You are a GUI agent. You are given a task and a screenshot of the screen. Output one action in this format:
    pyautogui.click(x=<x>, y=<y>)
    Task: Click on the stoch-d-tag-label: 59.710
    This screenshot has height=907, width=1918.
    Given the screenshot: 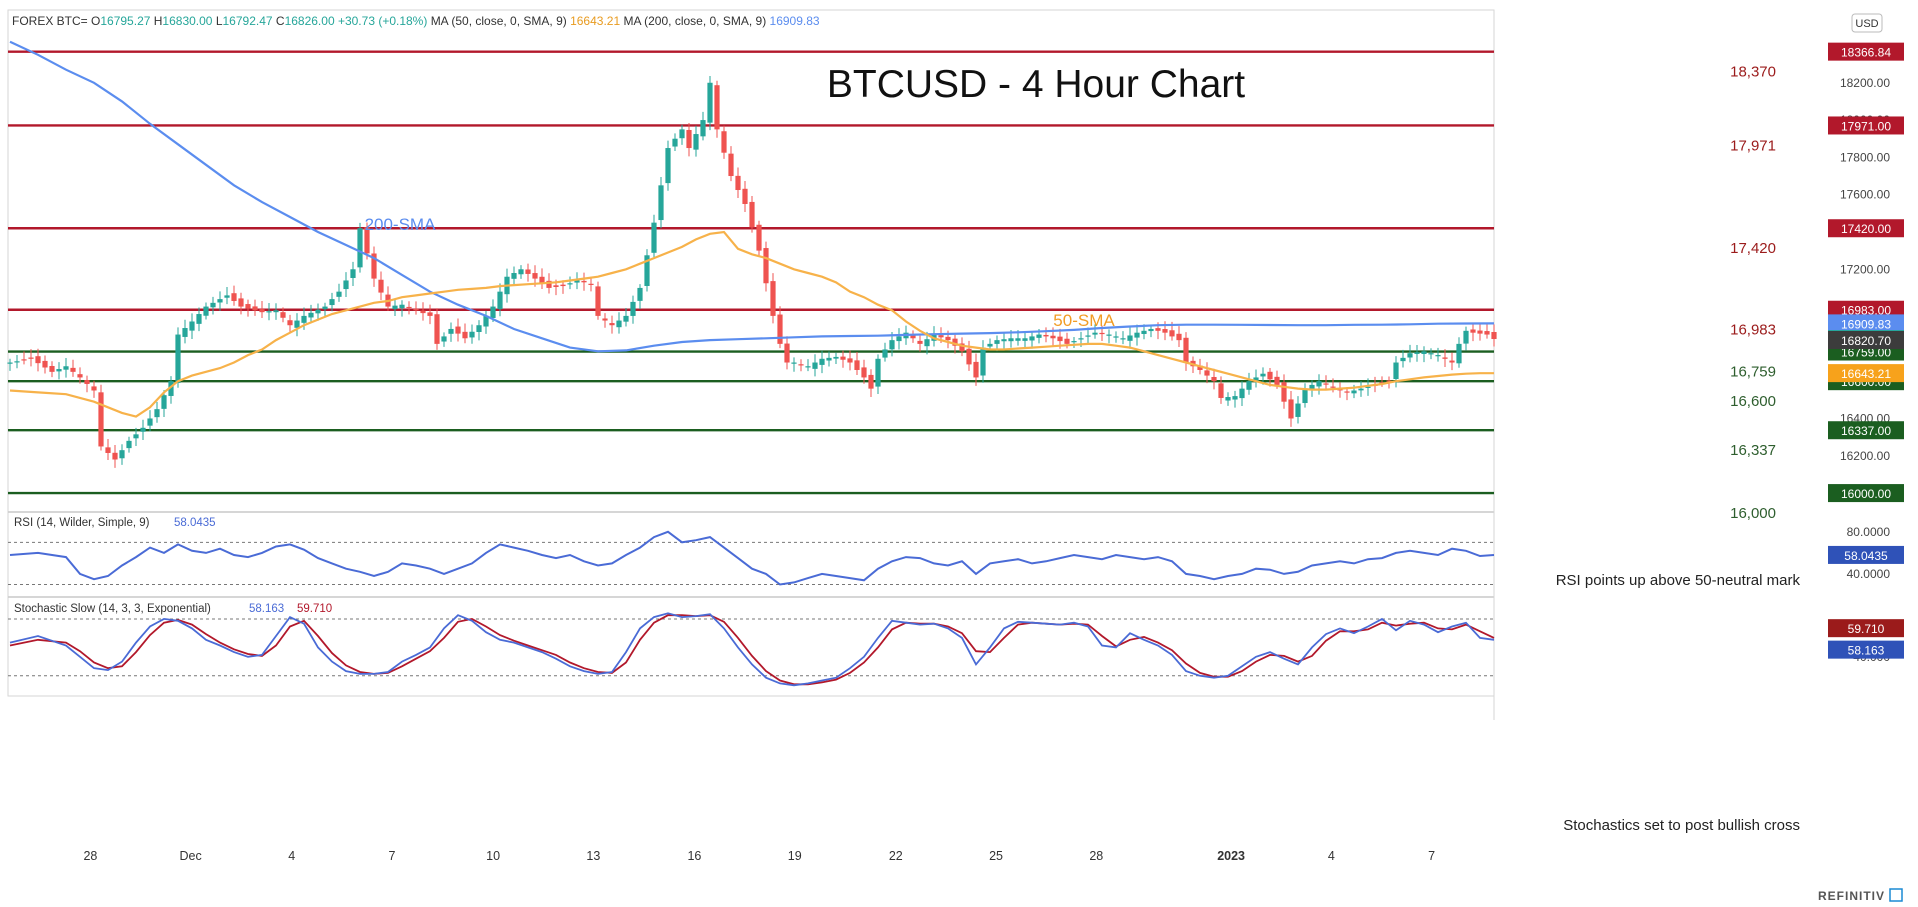 What is the action you would take?
    pyautogui.click(x=1866, y=629)
    